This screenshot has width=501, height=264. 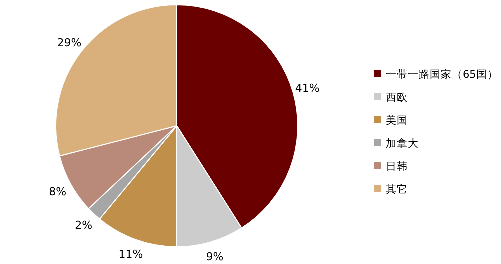 I want to click on legend-label: 西欧, so click(x=397, y=98).